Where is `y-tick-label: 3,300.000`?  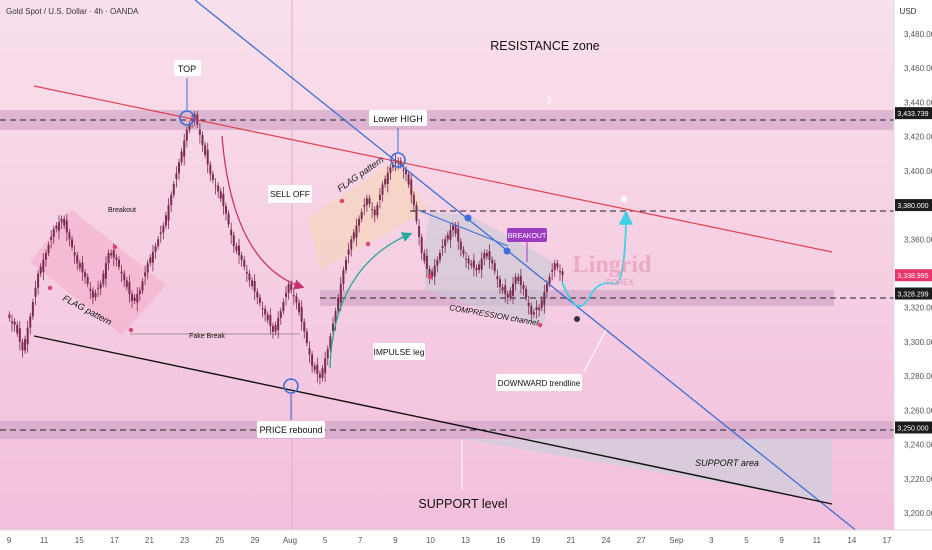 y-tick-label: 3,300.000 is located at coordinates (918, 342).